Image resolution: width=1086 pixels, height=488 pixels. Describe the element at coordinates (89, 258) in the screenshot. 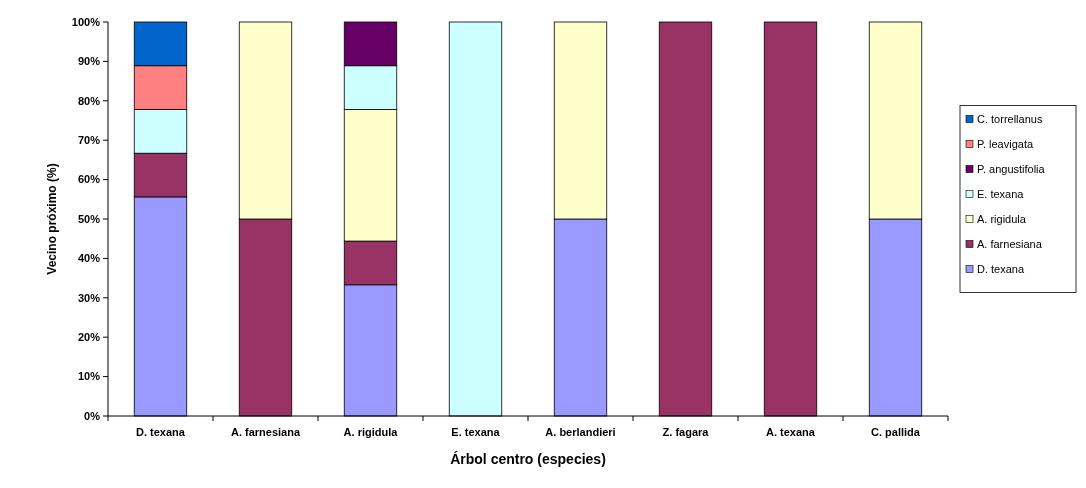

I see `y-tick-label: 40%` at that location.